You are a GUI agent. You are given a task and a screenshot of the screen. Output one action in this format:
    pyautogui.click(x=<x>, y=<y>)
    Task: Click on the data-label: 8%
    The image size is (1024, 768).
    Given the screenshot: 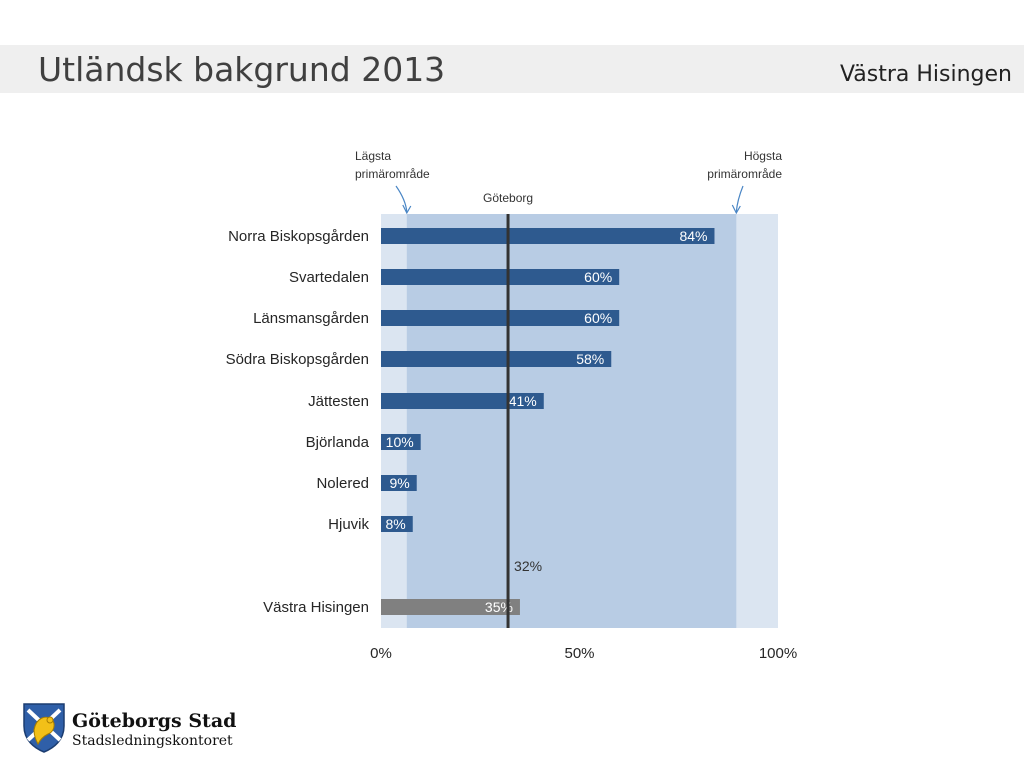 What is the action you would take?
    pyautogui.click(x=396, y=524)
    